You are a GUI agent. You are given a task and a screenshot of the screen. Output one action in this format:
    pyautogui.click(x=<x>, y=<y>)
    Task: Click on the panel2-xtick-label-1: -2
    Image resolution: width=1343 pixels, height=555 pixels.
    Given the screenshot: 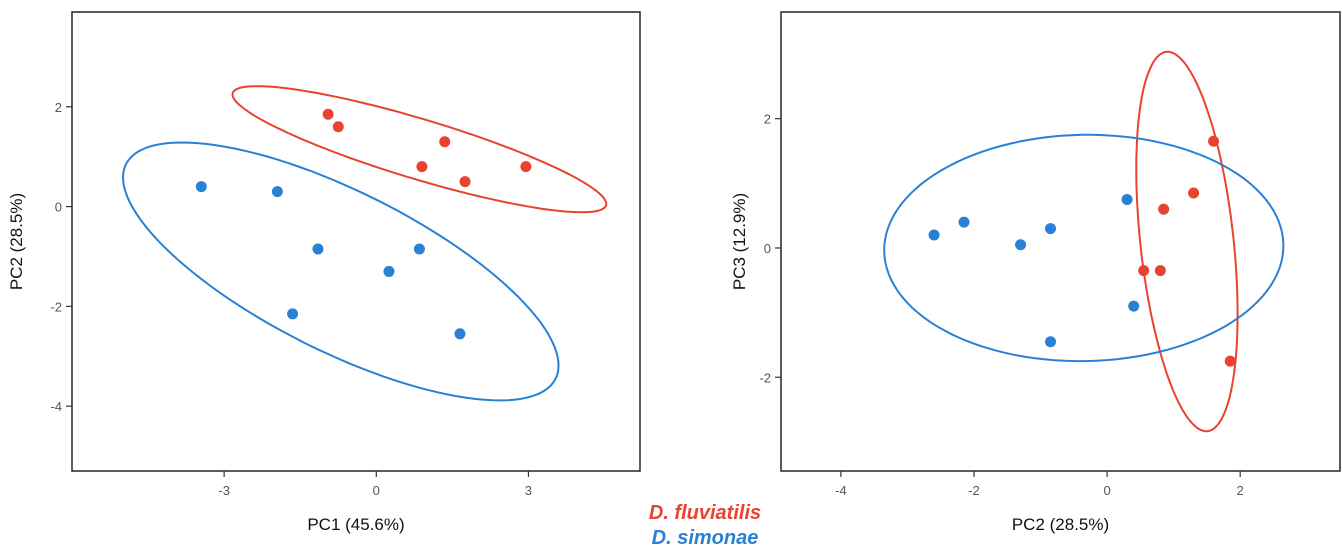 What is the action you would take?
    pyautogui.click(x=974, y=490)
    